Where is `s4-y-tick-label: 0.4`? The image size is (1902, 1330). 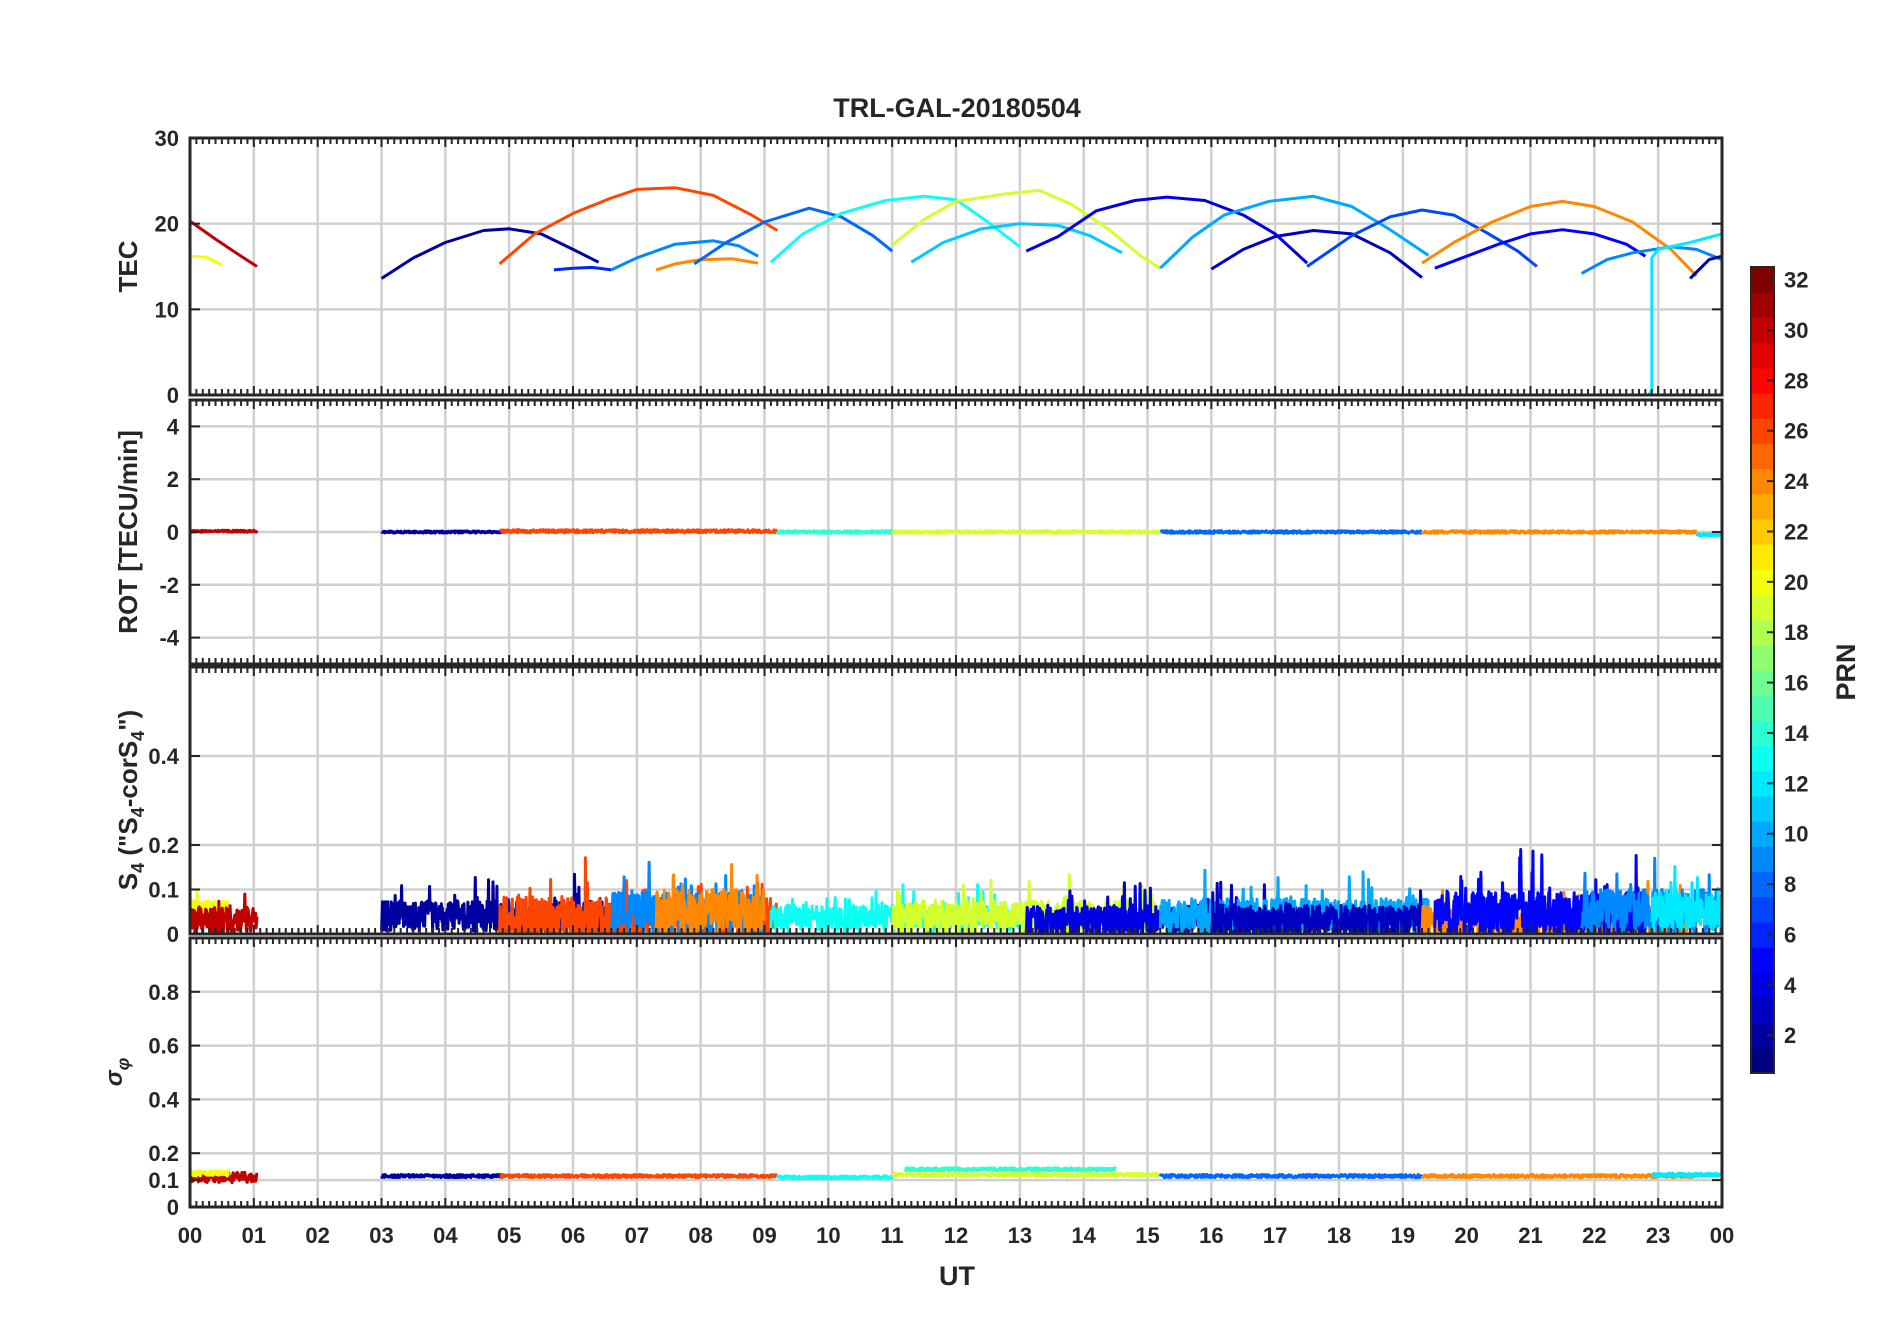
s4-y-tick-label: 0.4 is located at coordinates (163, 756).